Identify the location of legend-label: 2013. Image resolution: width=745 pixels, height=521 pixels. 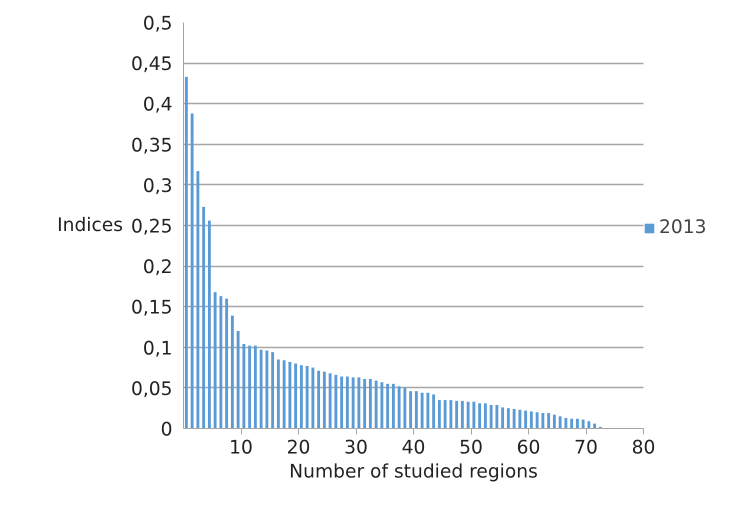
(682, 227).